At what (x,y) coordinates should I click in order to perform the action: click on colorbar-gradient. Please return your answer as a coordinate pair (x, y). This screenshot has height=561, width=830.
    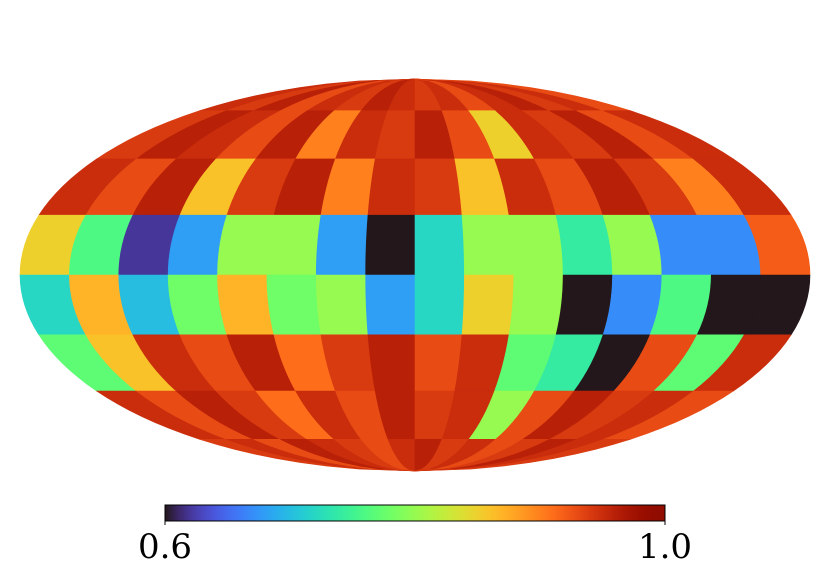
    Looking at the image, I should click on (415, 513).